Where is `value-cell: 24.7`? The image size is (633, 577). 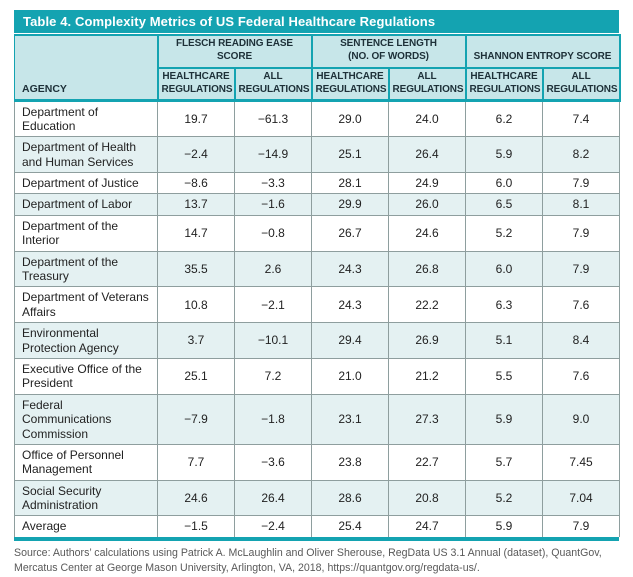 value-cell: 24.7 is located at coordinates (427, 526).